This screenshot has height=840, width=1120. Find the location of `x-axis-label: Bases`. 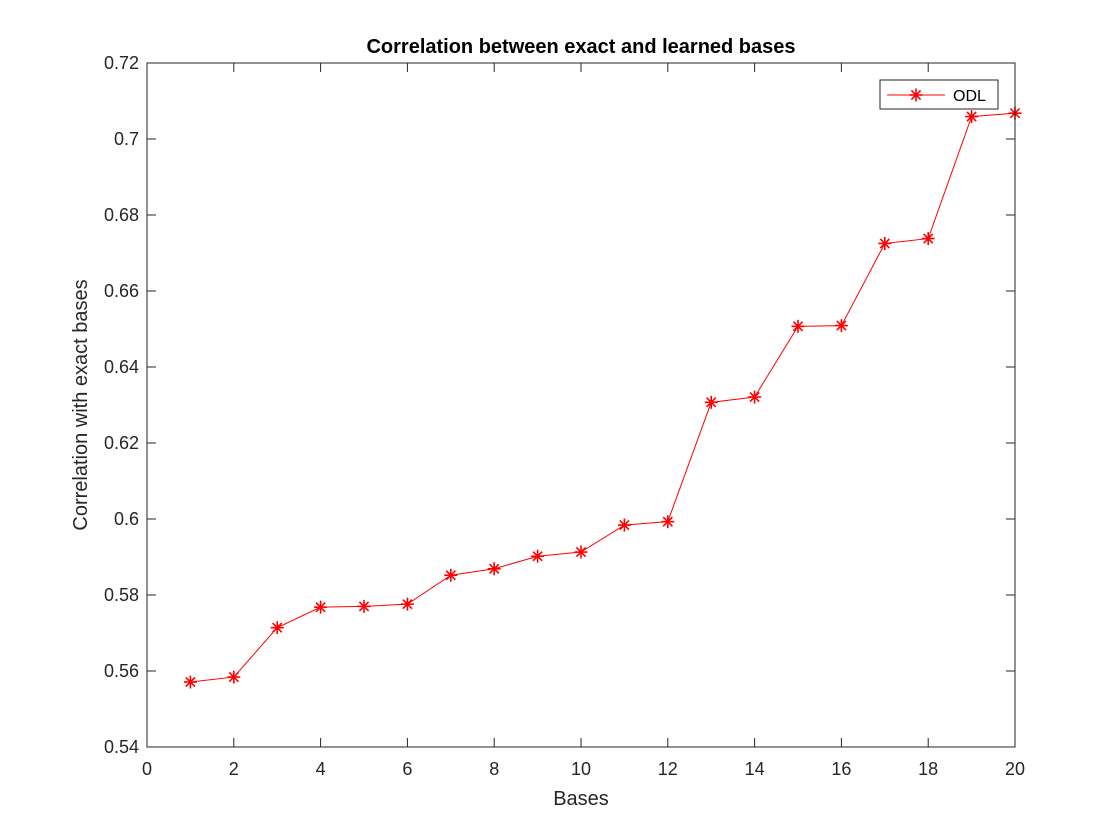

x-axis-label: Bases is located at coordinates (581, 799).